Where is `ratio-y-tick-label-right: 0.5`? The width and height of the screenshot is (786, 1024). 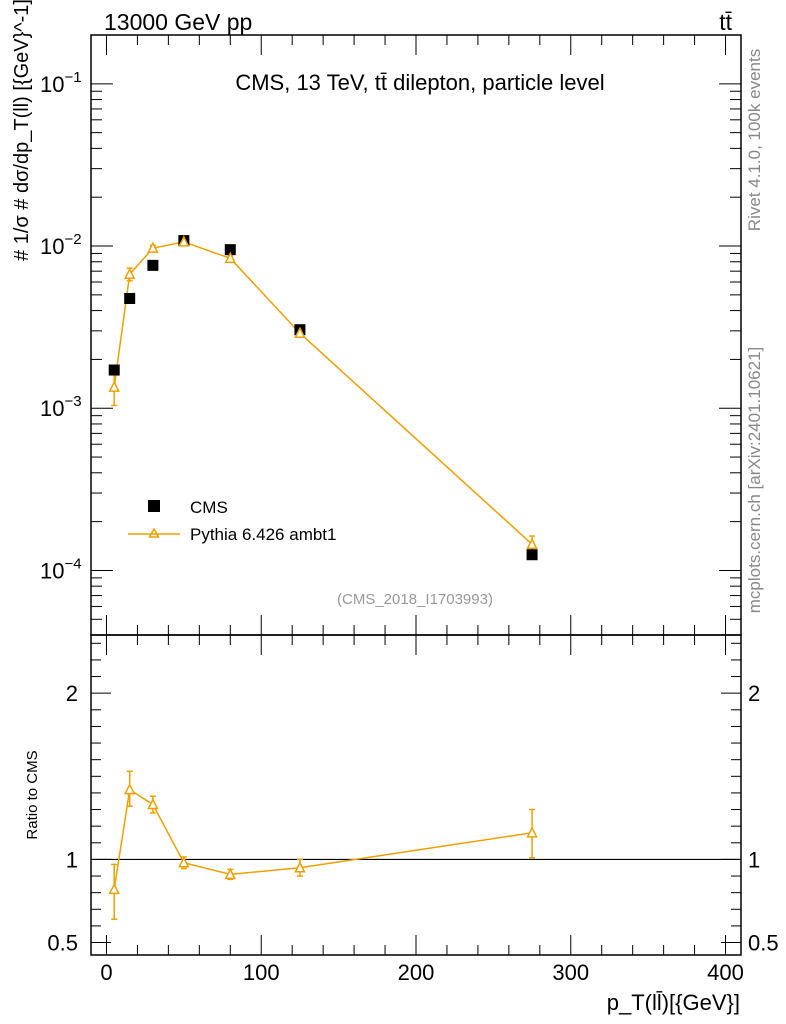
ratio-y-tick-label-right: 0.5 is located at coordinates (763, 943).